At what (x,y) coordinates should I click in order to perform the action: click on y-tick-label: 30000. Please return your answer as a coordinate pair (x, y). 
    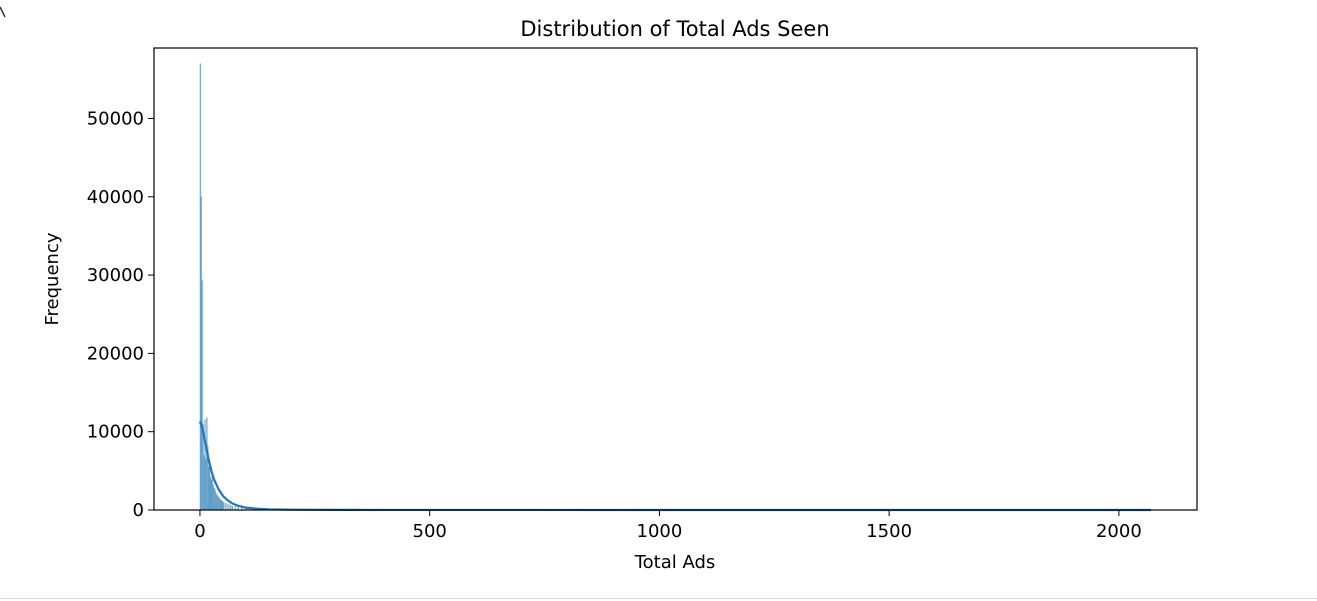
    Looking at the image, I should click on (115, 275).